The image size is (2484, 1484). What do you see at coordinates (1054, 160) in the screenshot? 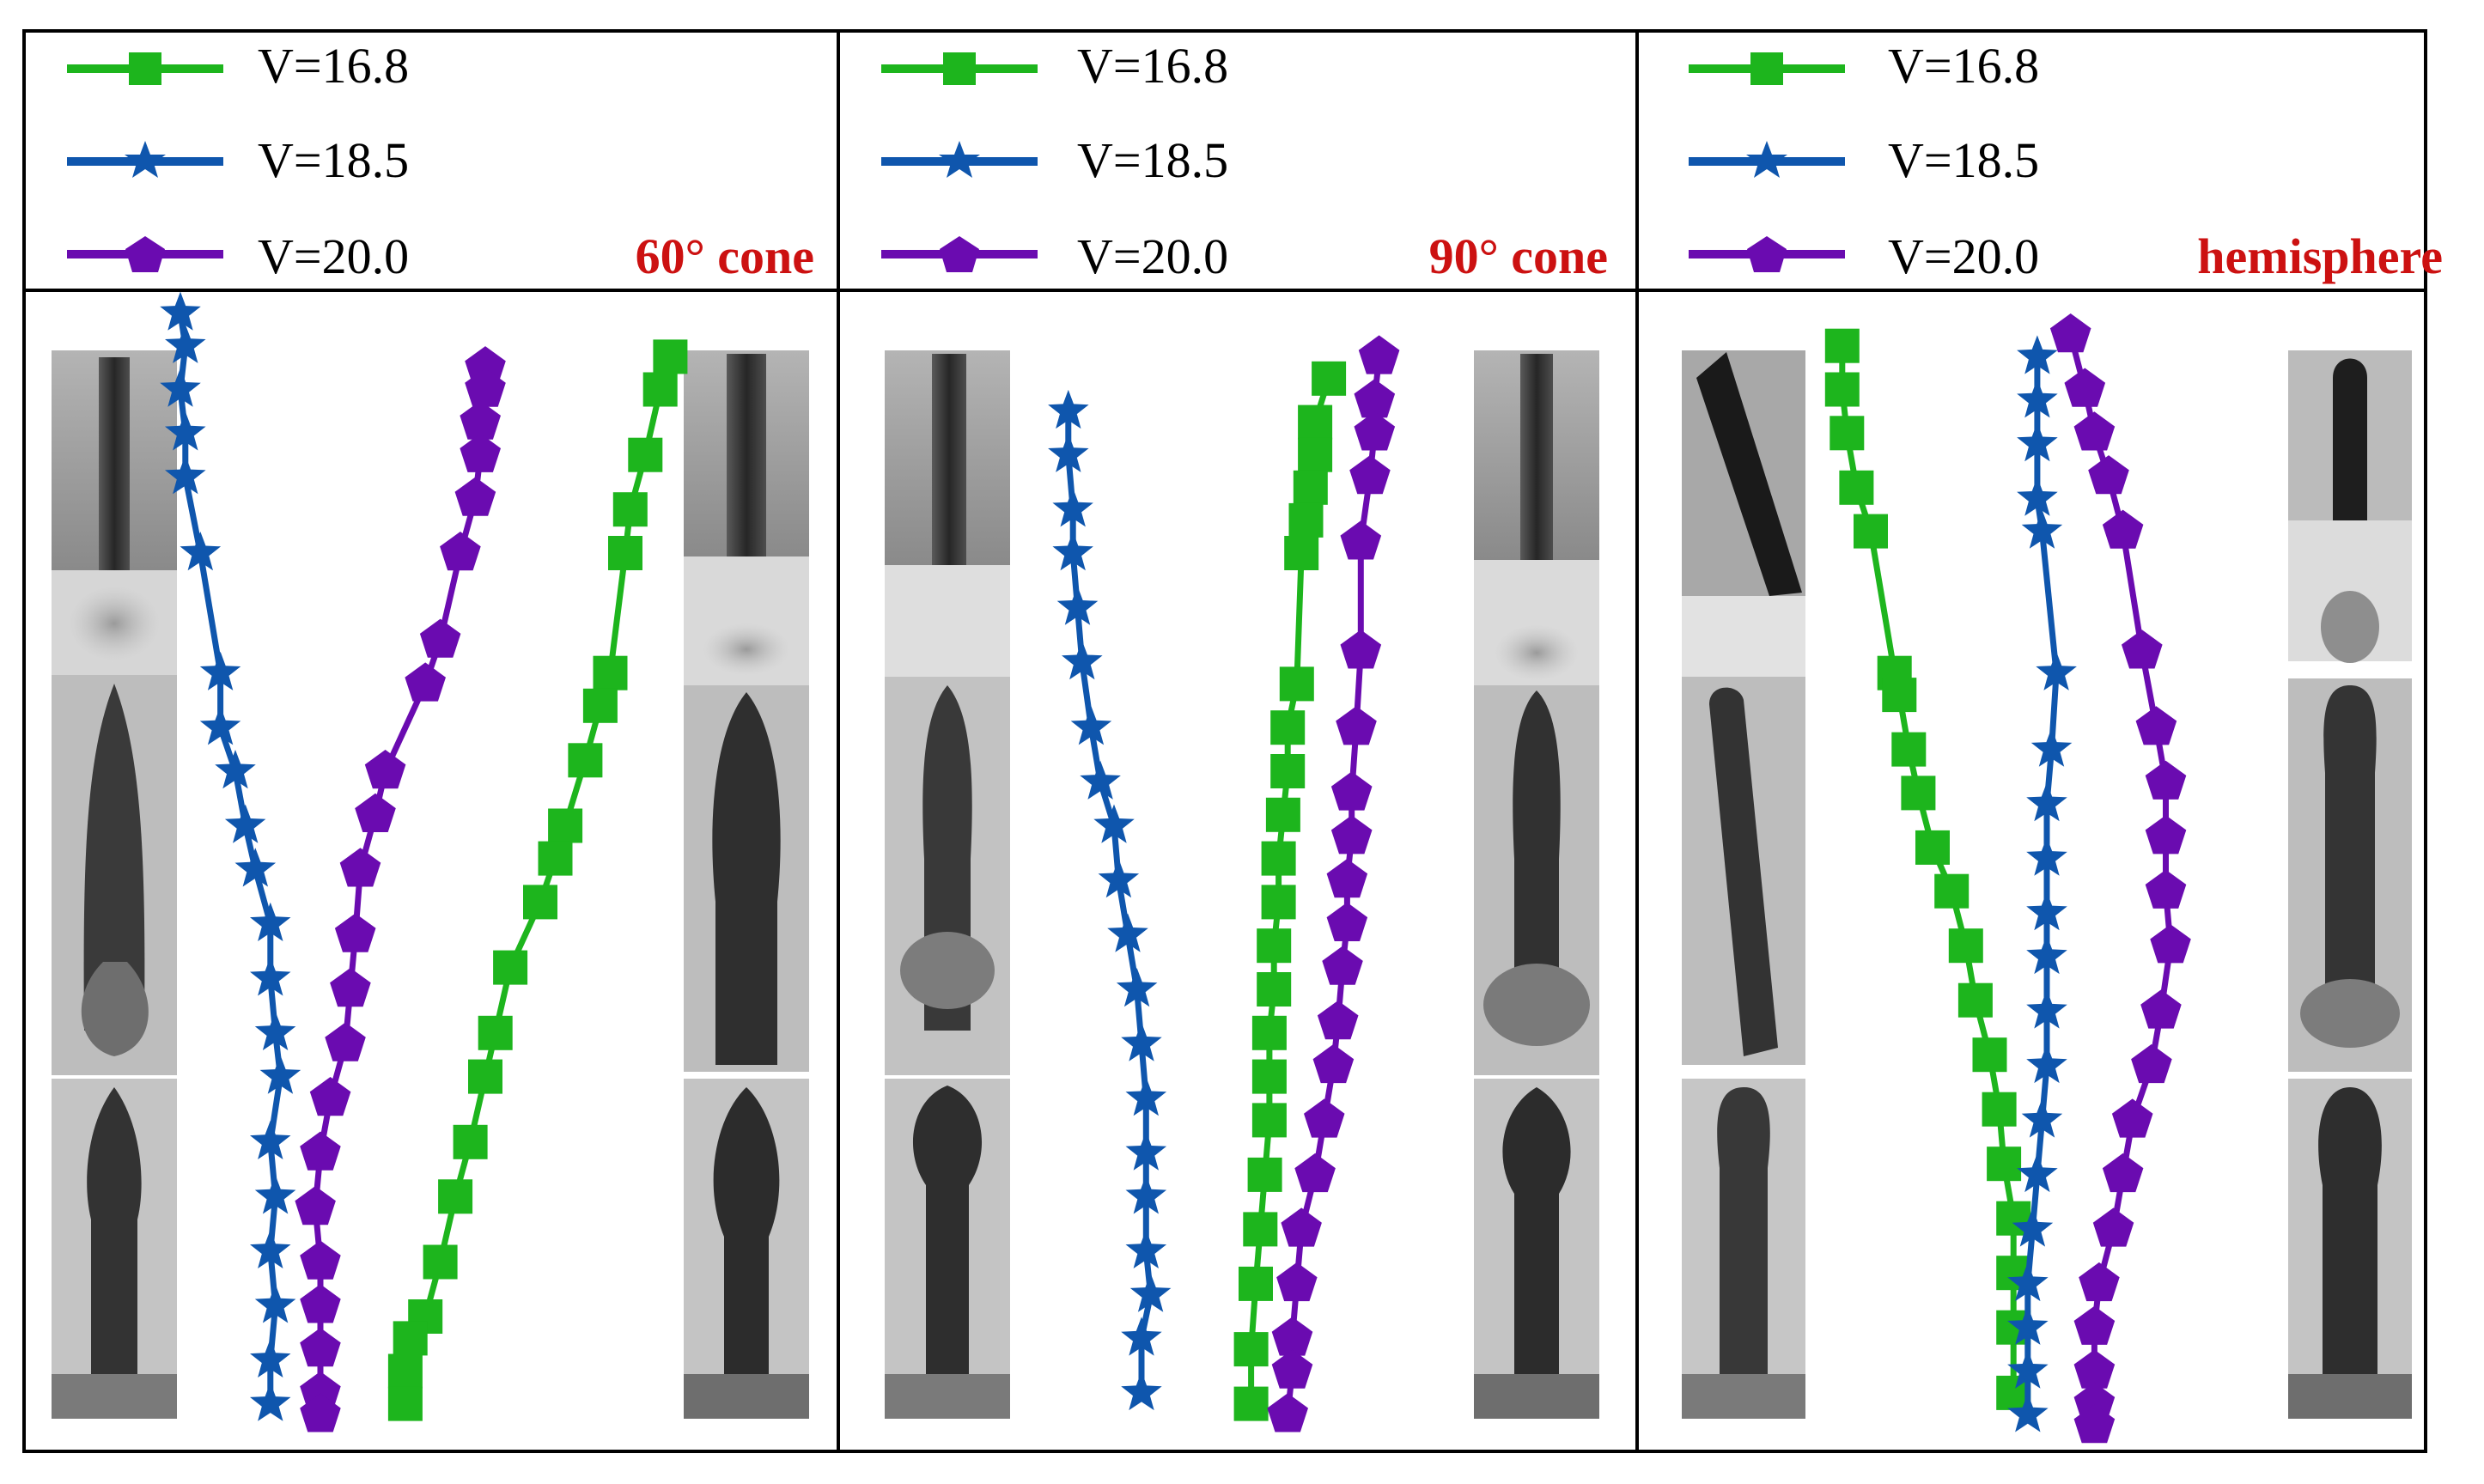
I see `legend-entry-blue: V=18.5` at bounding box center [1054, 160].